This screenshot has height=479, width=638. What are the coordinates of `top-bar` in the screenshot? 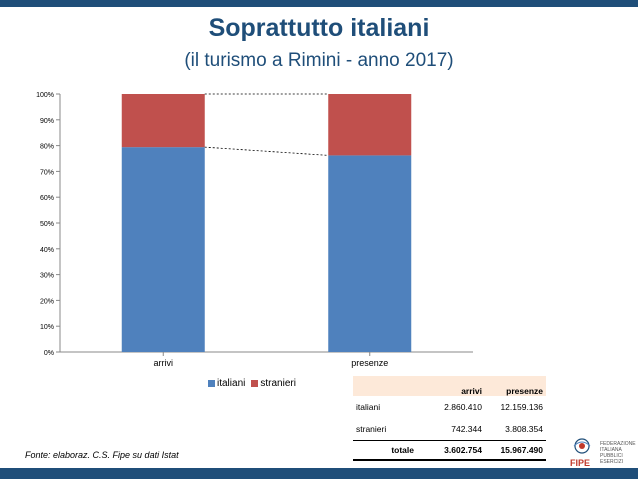 It's located at (319, 3).